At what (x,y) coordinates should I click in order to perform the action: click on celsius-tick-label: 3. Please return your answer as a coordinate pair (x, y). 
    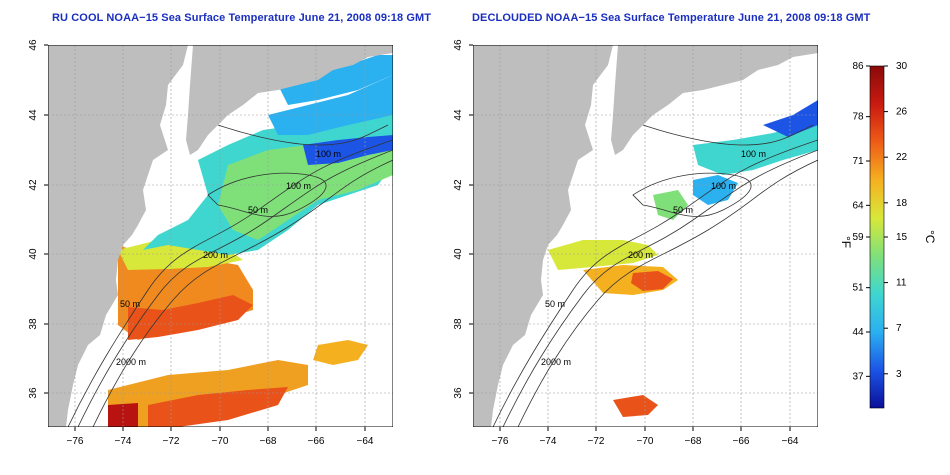
    Looking at the image, I should click on (899, 374).